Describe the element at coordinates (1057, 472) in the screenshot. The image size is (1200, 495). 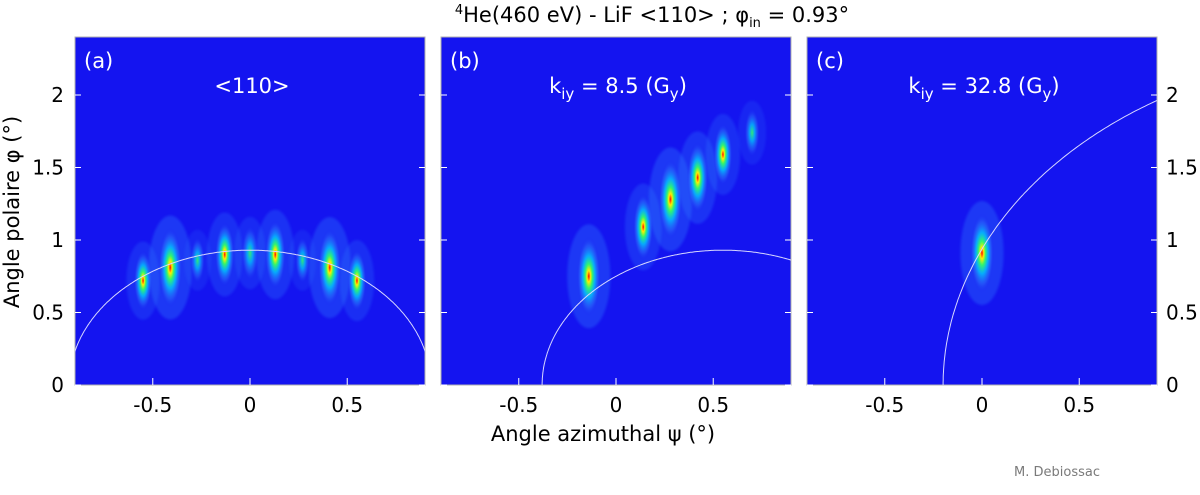
I see `credit-text: M. Debiossac` at that location.